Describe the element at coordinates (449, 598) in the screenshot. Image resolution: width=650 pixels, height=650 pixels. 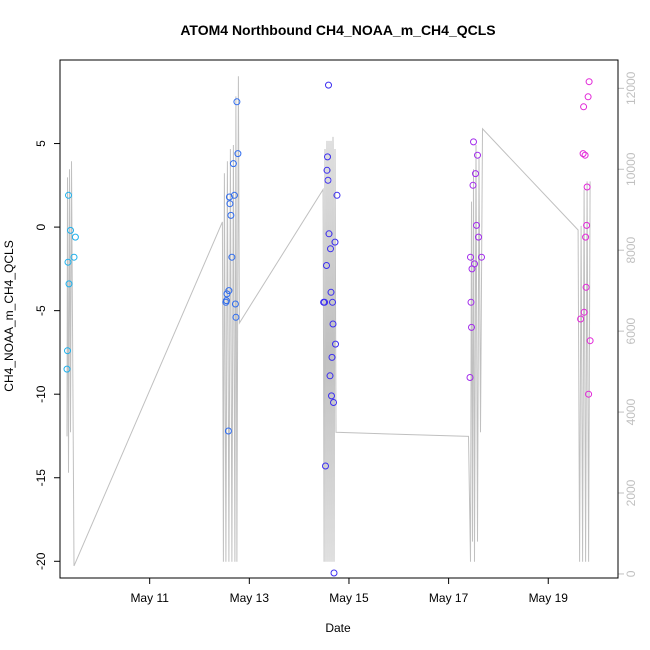
I see `x-tick-label: May 17` at that location.